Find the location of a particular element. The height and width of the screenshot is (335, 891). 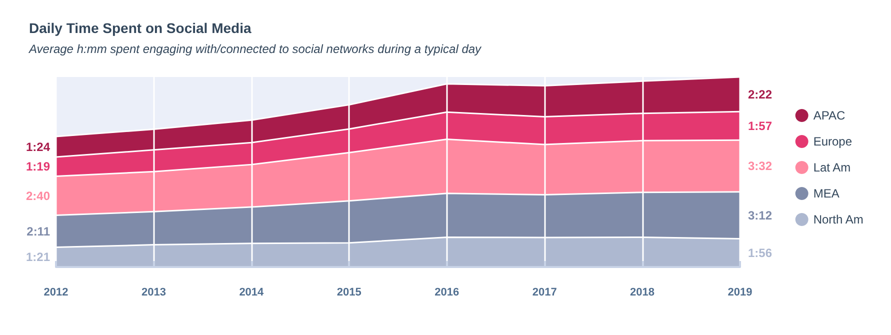

x-tick-label: 2019 is located at coordinates (740, 292).